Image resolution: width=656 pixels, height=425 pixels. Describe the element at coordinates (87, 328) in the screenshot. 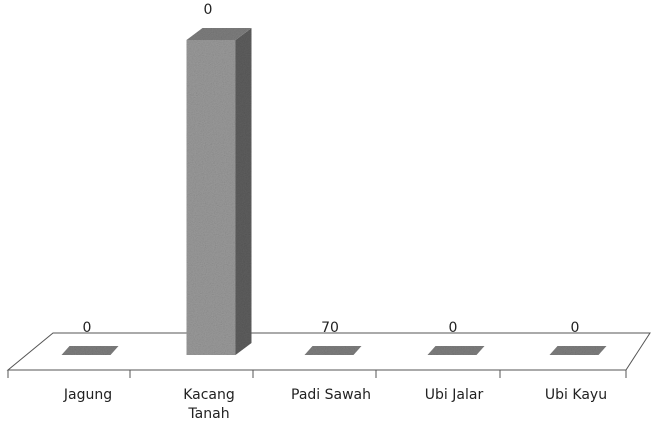

I see `data-label-0: 0` at that location.